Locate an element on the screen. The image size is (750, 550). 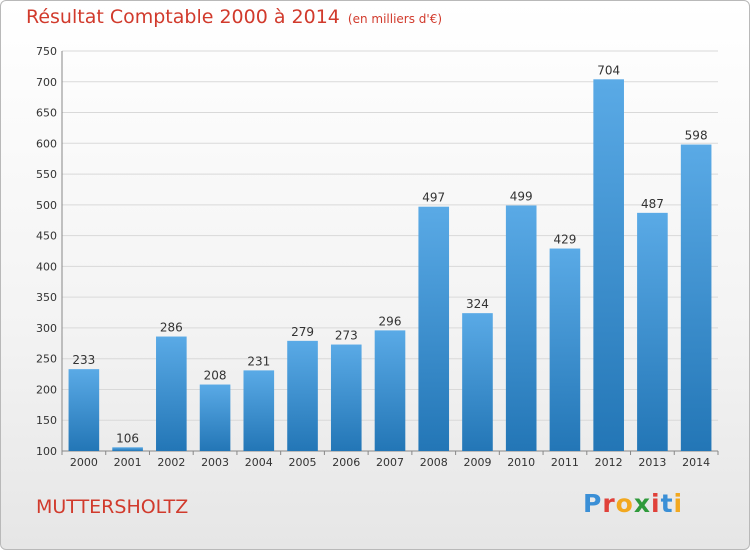
bar-2004 is located at coordinates (259, 410).